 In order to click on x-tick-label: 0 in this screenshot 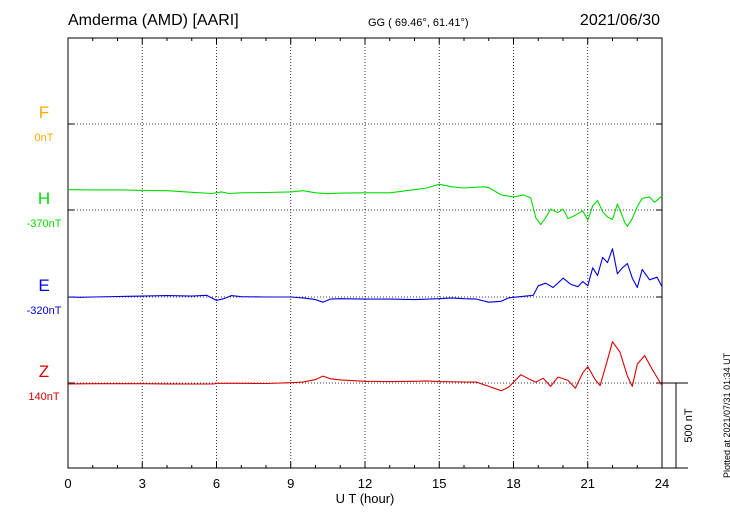, I will do `click(67, 483)`.